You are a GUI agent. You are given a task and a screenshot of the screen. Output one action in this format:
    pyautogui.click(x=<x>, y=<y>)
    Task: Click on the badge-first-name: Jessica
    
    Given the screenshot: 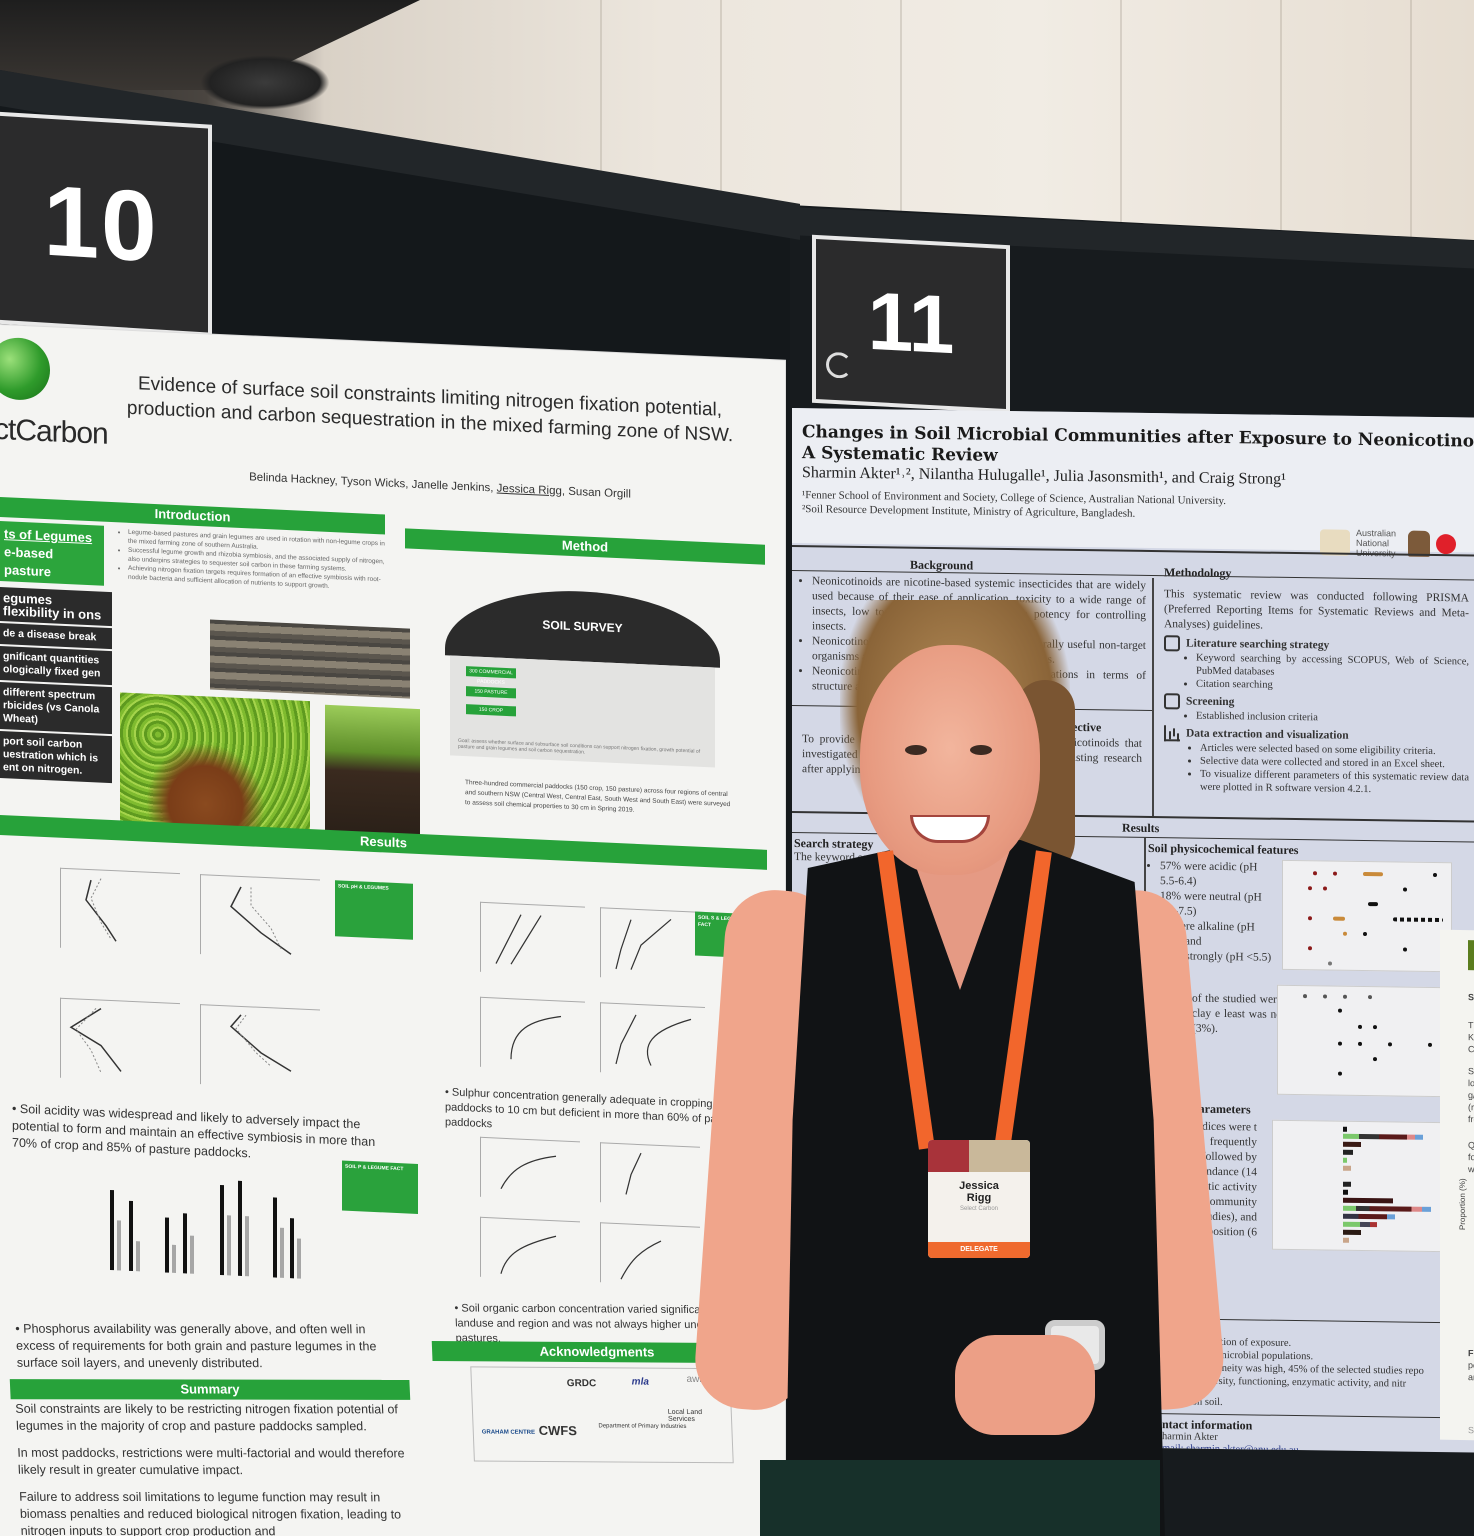 What is the action you would take?
    pyautogui.click(x=979, y=1186)
    